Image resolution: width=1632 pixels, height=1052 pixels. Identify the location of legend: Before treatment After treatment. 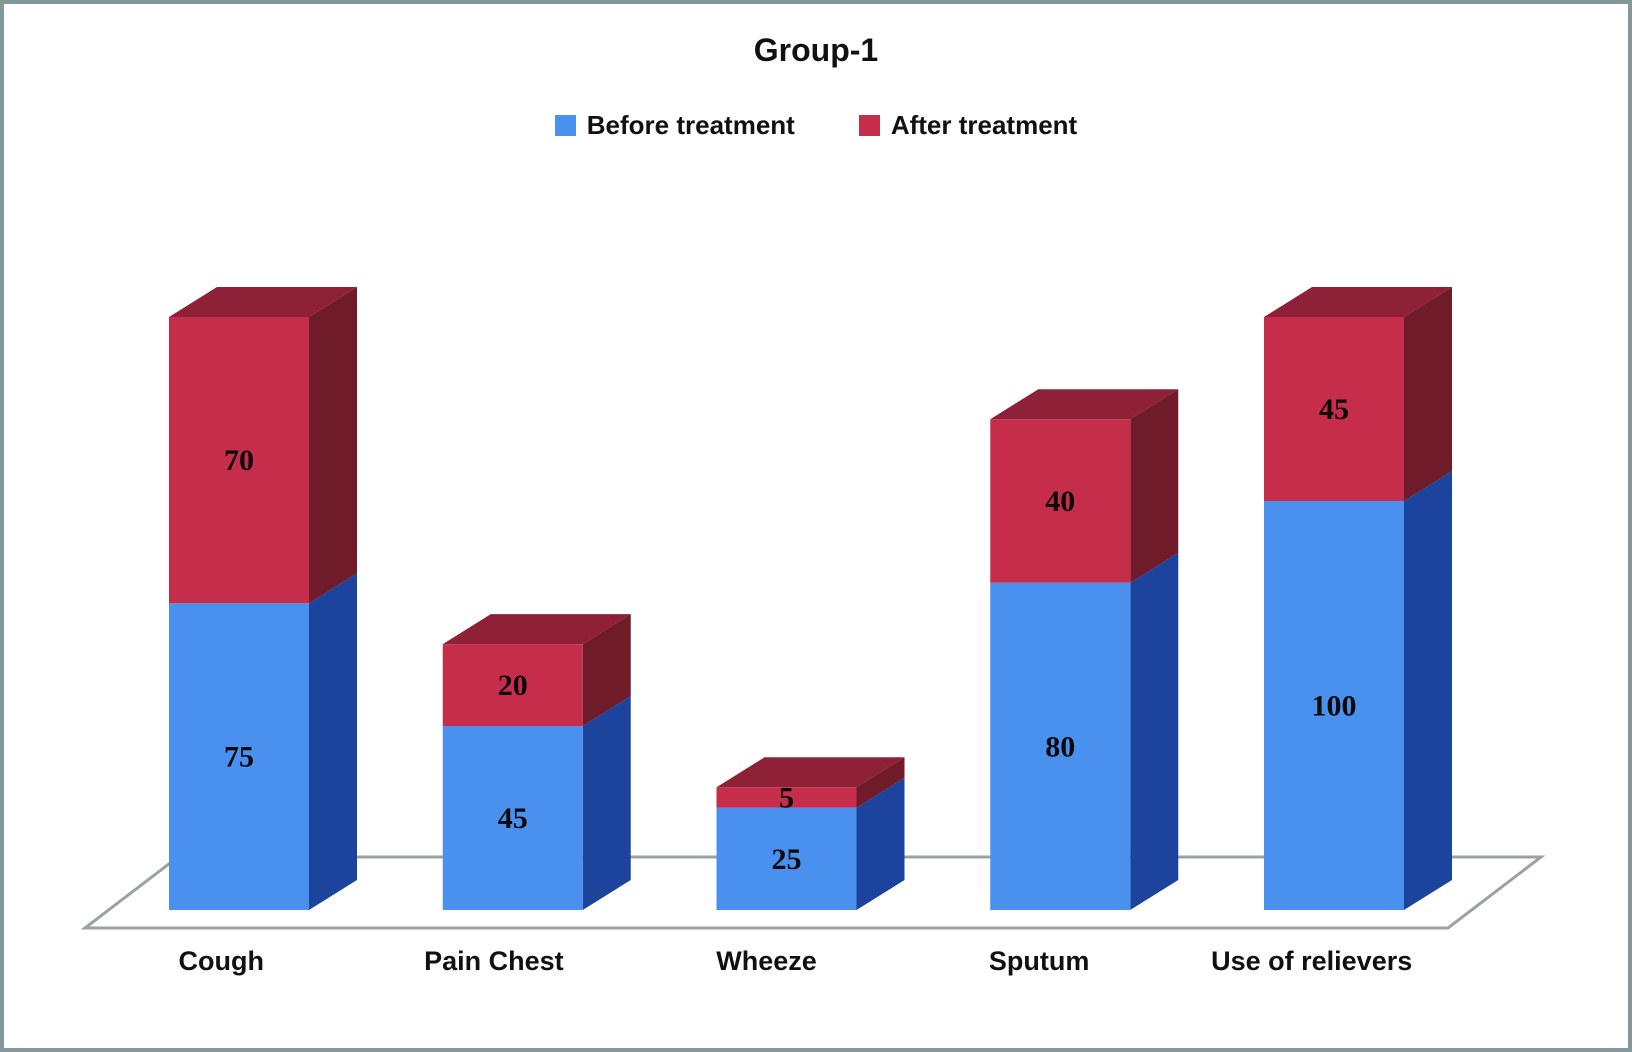
(816, 125).